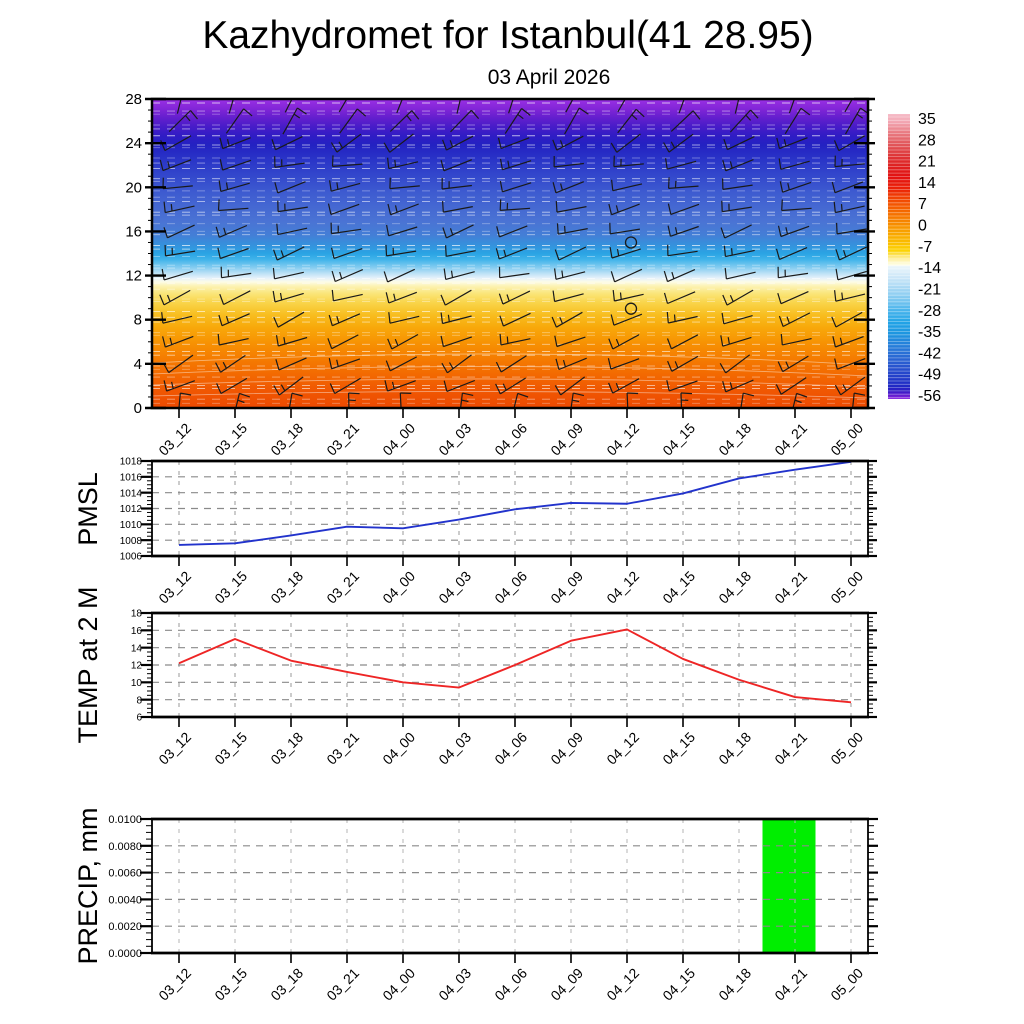  What do you see at coordinates (922, 204) in the screenshot?
I see `colorbar-tick-label: 7` at bounding box center [922, 204].